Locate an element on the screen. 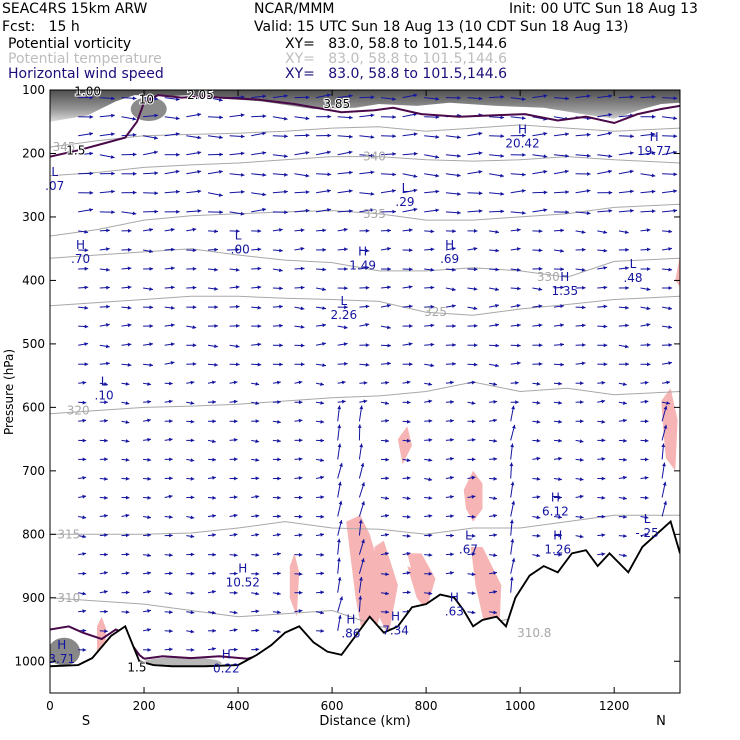 This screenshot has height=740, width=740. field-xy-wind: XY= 83.0, 58.8 to 101.5,144.6 is located at coordinates (396, 74).